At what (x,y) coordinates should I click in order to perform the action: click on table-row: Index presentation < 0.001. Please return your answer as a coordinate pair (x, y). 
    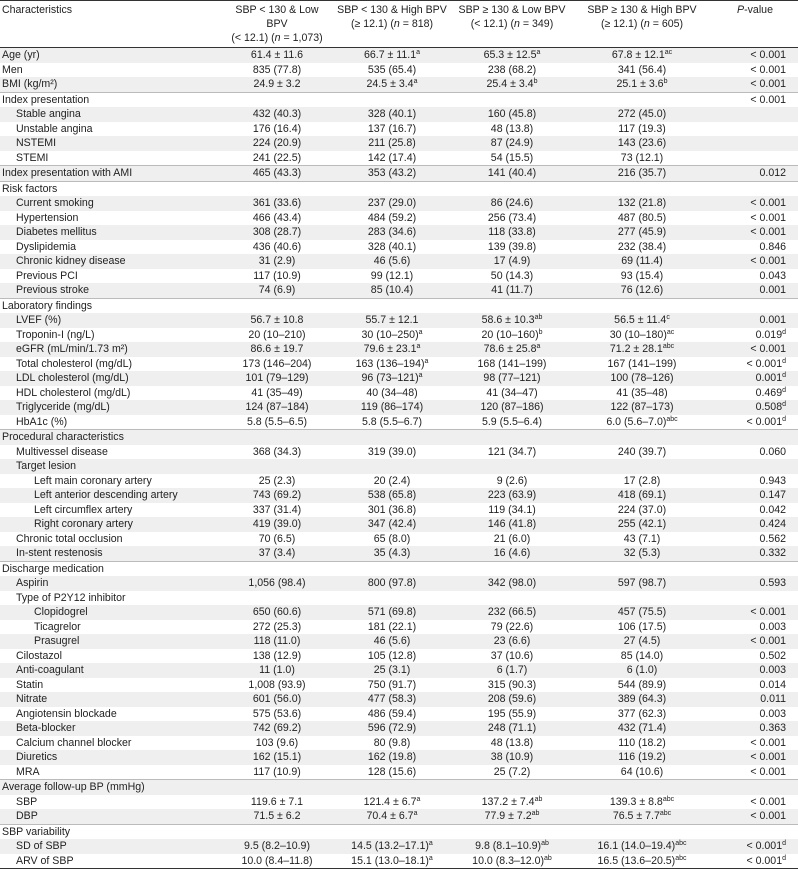
    Looking at the image, I should click on (399, 99).